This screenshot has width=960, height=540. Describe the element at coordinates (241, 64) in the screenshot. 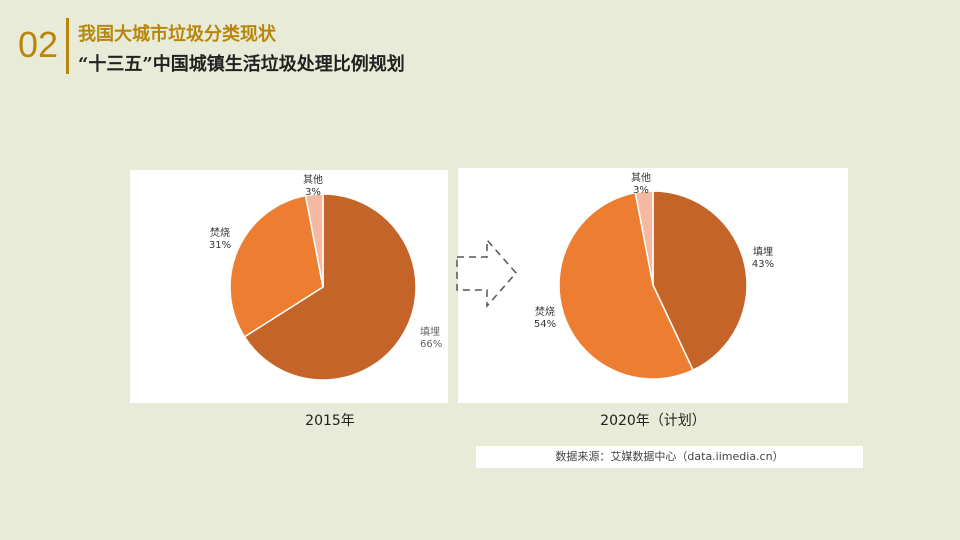

I see `page-subtitle: “十三五”中国城镇生活垃圾处理比例规划` at that location.